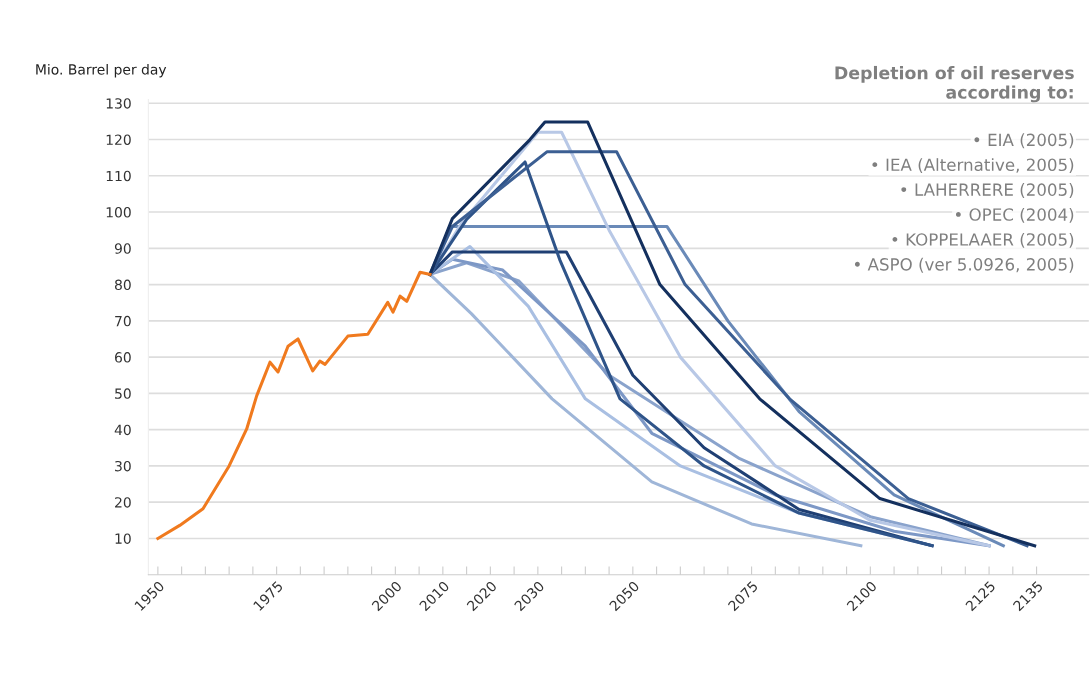 The width and height of the screenshot is (1091, 673). I want to click on y-tick-label: 120, so click(118, 139).